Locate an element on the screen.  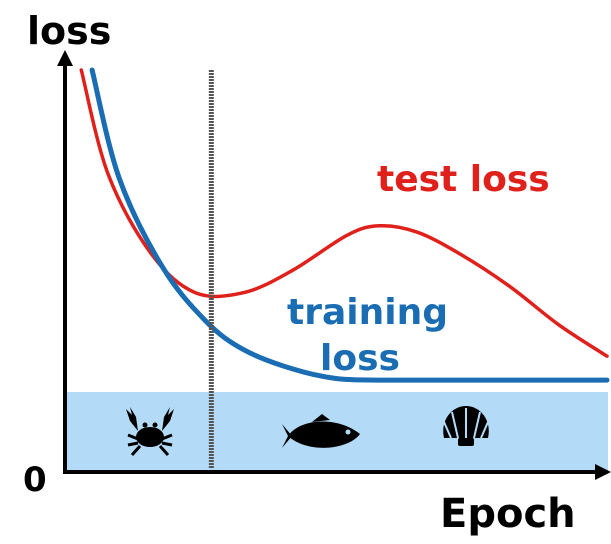
y-axis-arrow is located at coordinates (65, 58).